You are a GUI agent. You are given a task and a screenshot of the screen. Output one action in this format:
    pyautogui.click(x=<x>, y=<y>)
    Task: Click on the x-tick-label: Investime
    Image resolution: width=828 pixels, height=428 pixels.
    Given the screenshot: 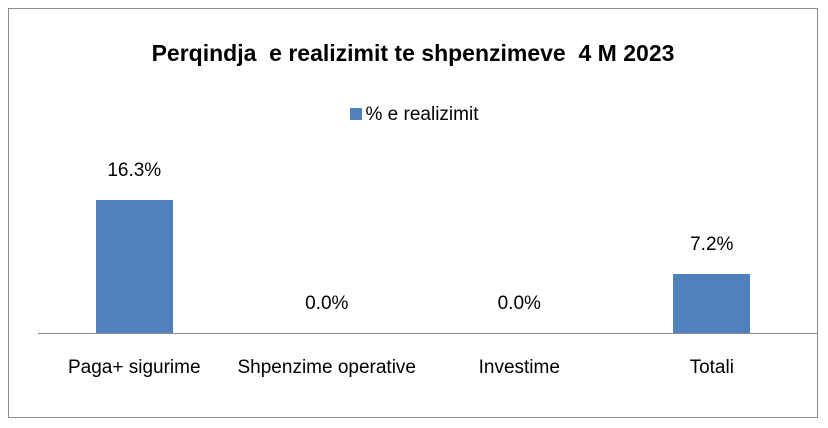 What is the action you would take?
    pyautogui.click(x=519, y=367)
    